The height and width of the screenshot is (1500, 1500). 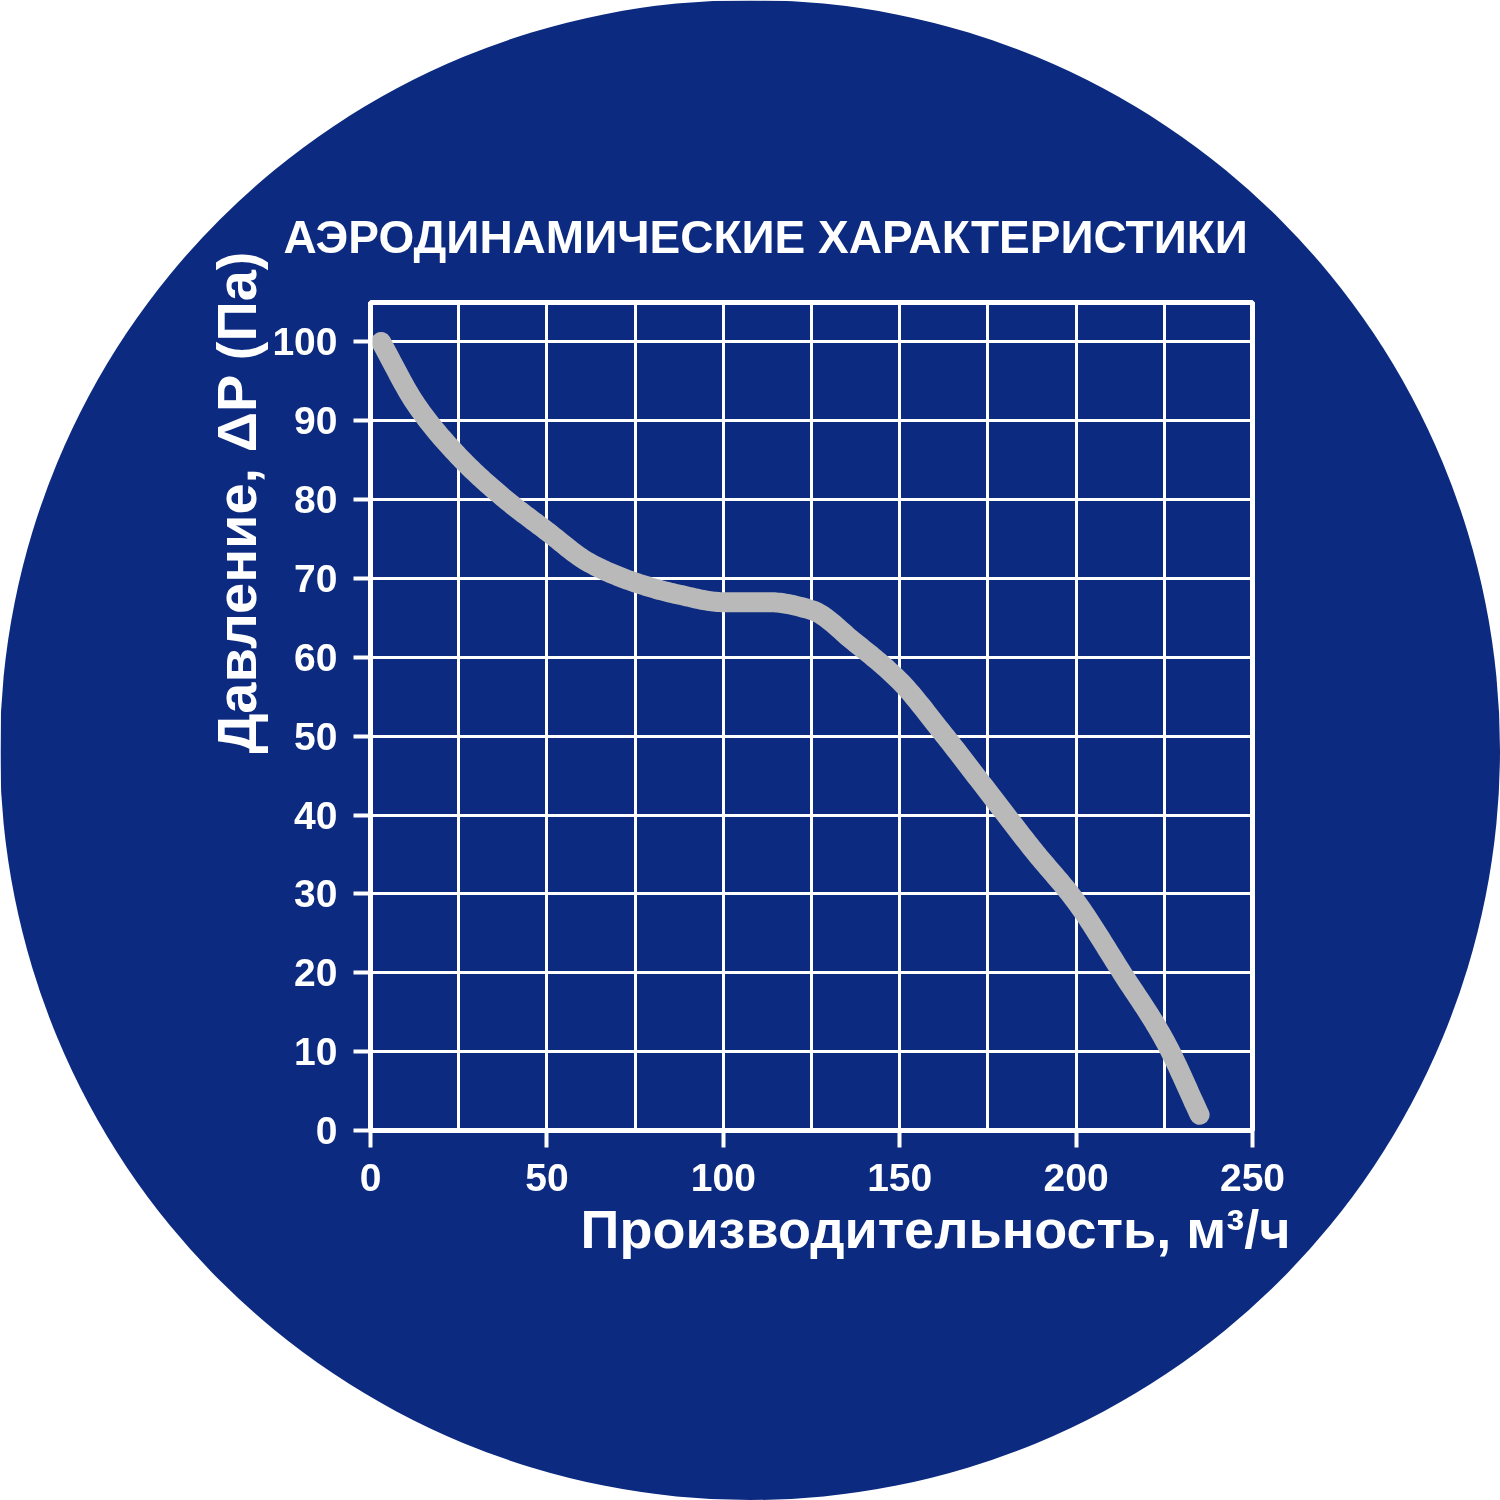 What do you see at coordinates (305, 342) in the screenshot?
I see `y-tick-label: 100` at bounding box center [305, 342].